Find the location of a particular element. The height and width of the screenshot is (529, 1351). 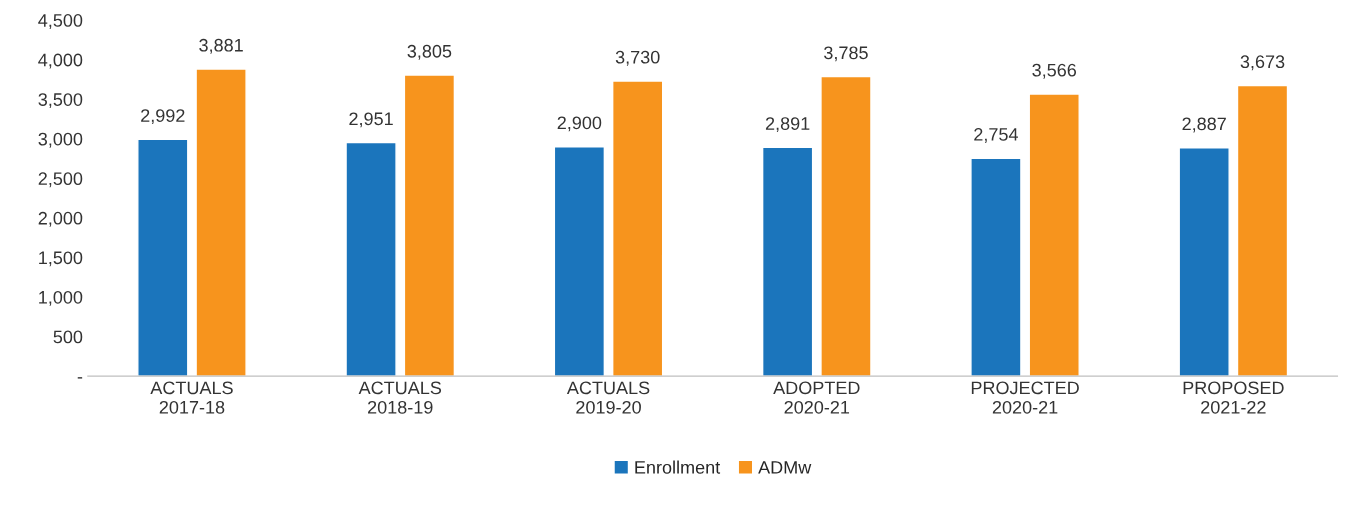

data-label: 3,785 is located at coordinates (846, 54).